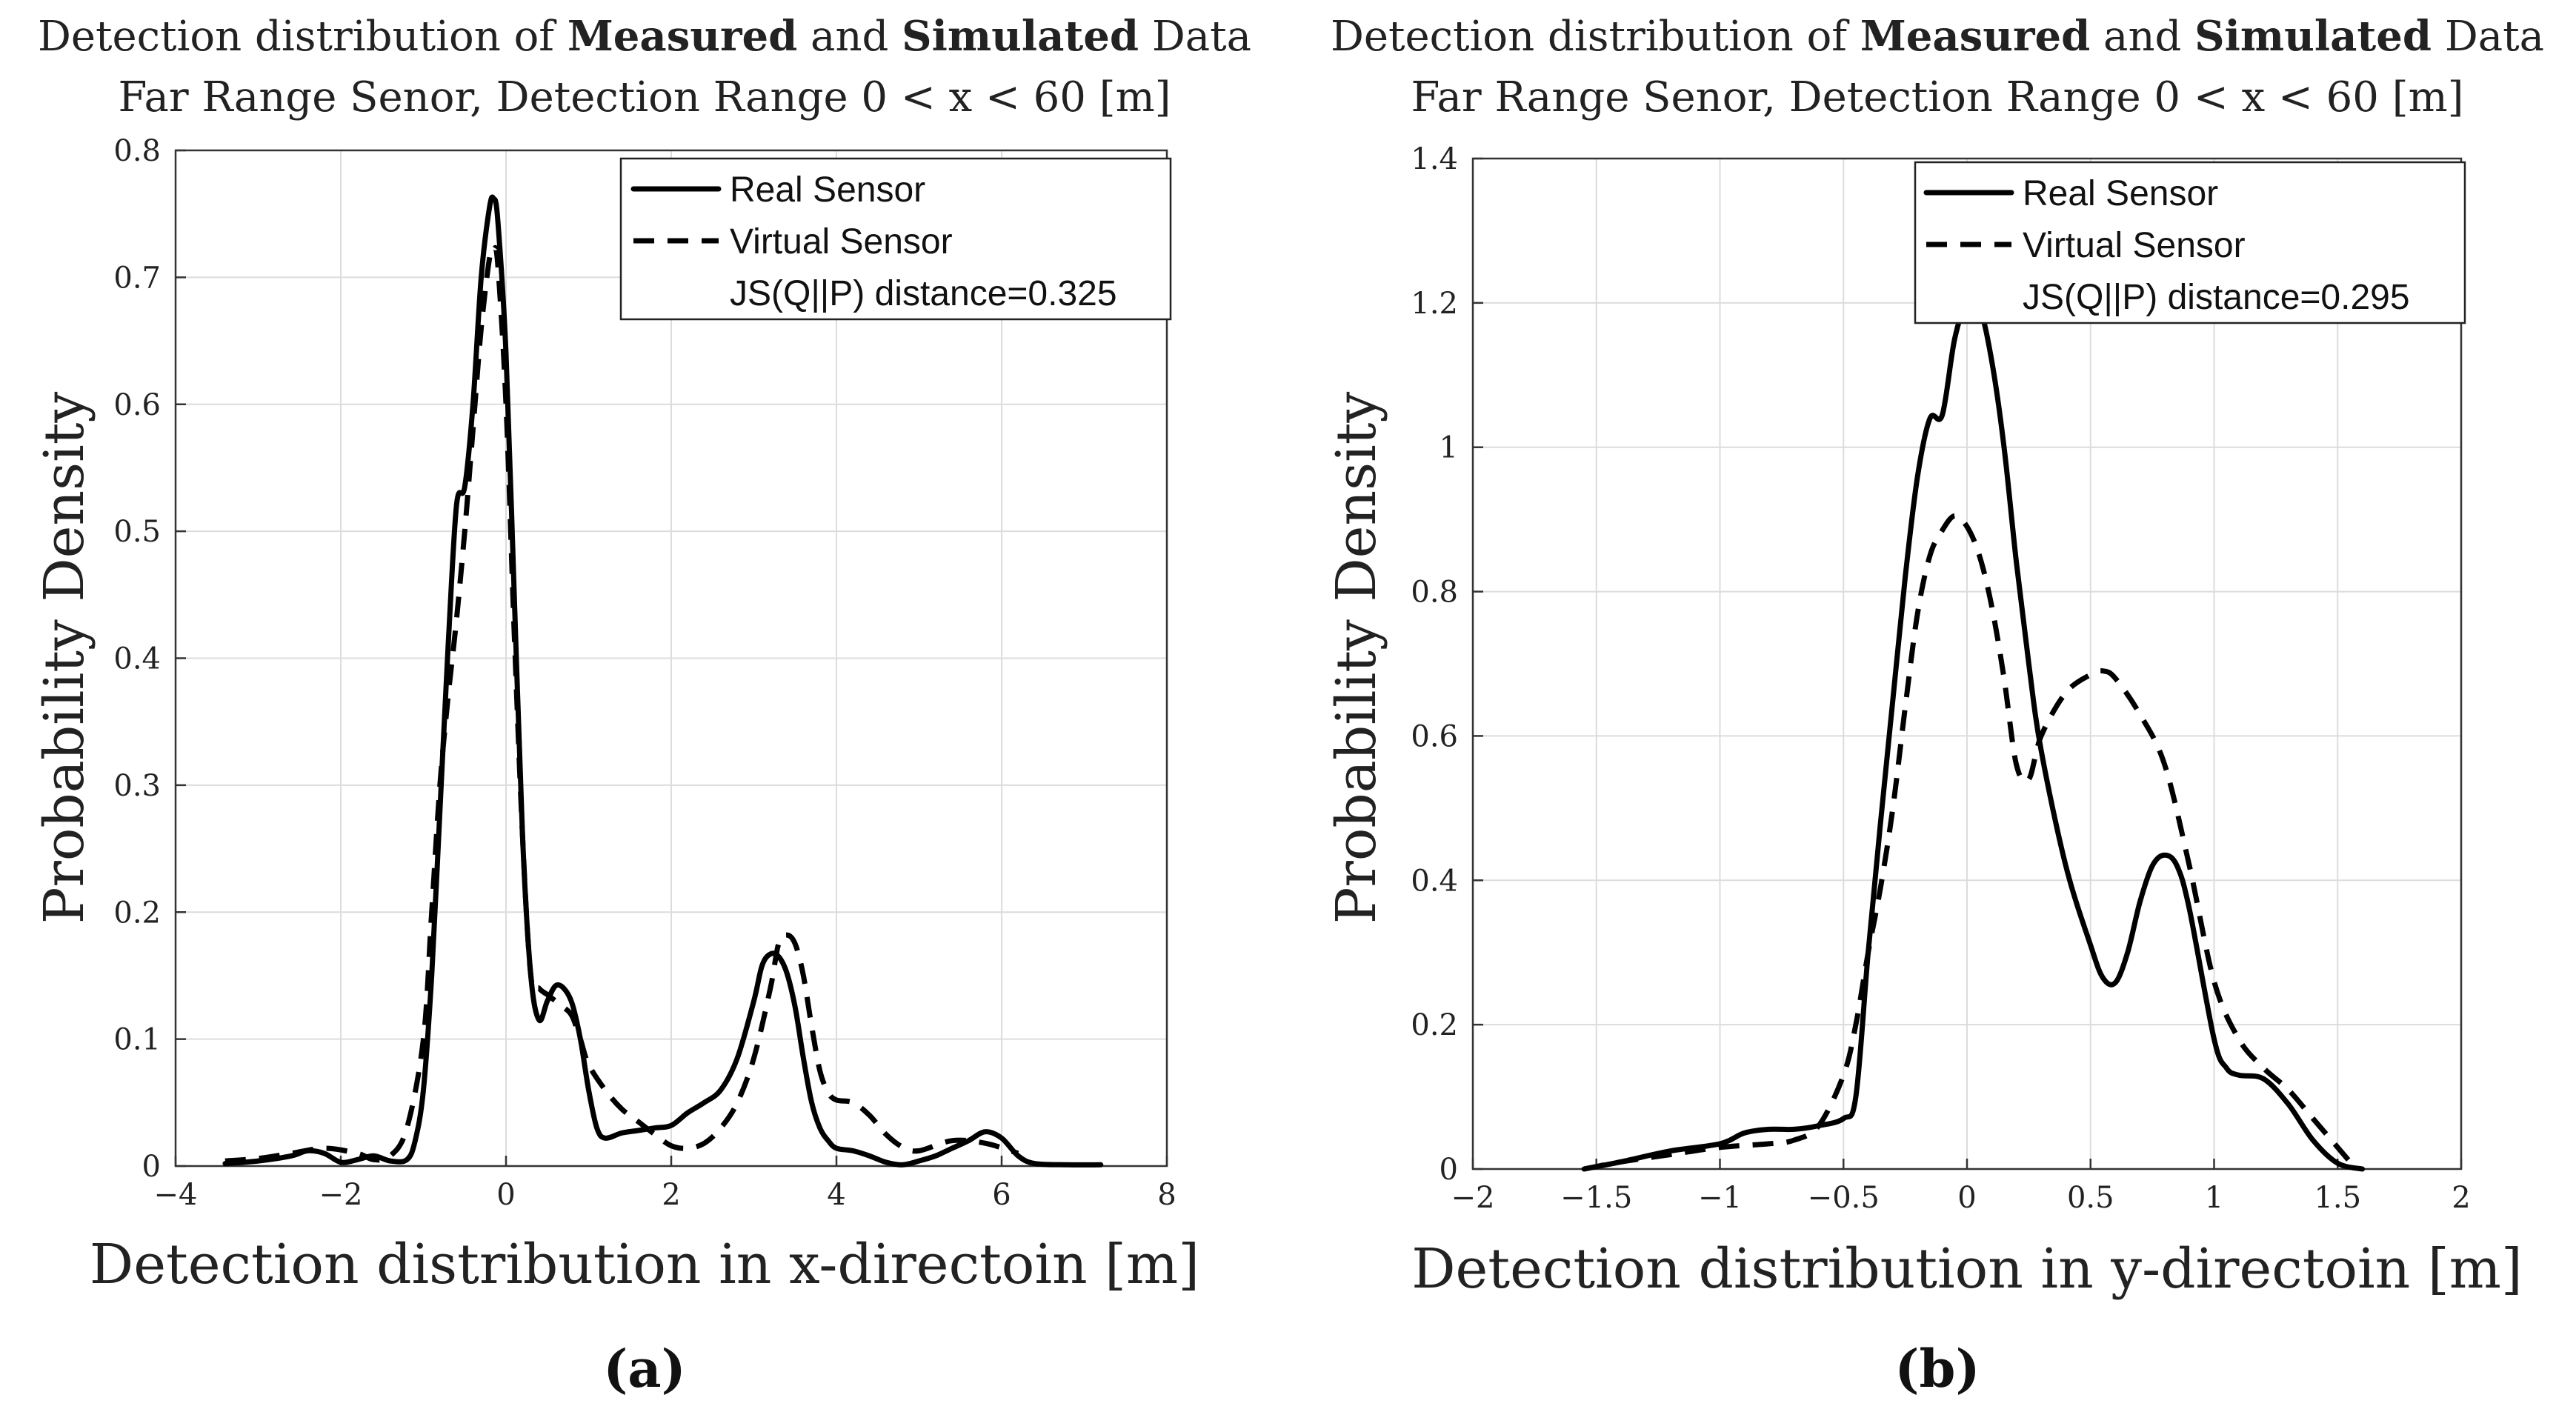  Describe the element at coordinates (1434, 159) in the screenshot. I see `chart-b-ytick-label: 1.4` at that location.